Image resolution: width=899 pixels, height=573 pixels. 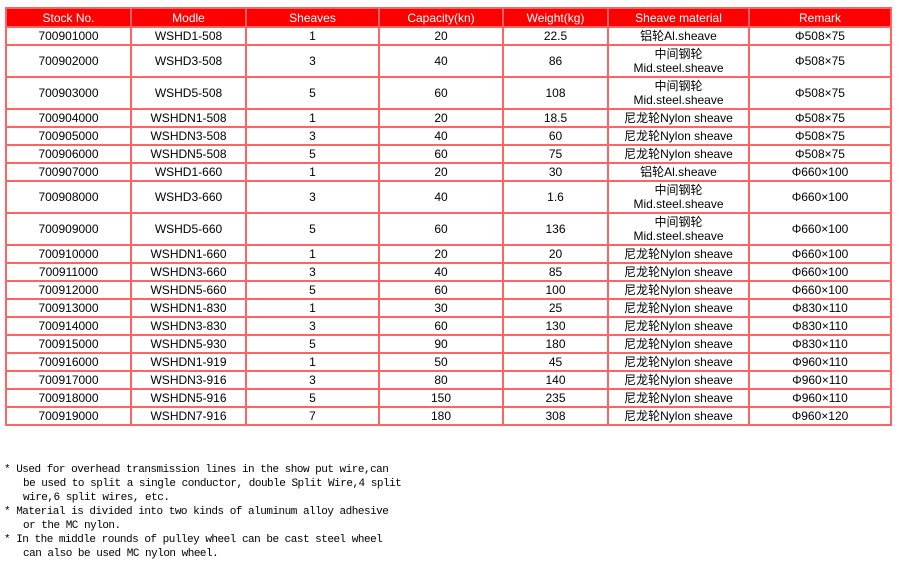 I want to click on weight-cell: 86, so click(x=555, y=61).